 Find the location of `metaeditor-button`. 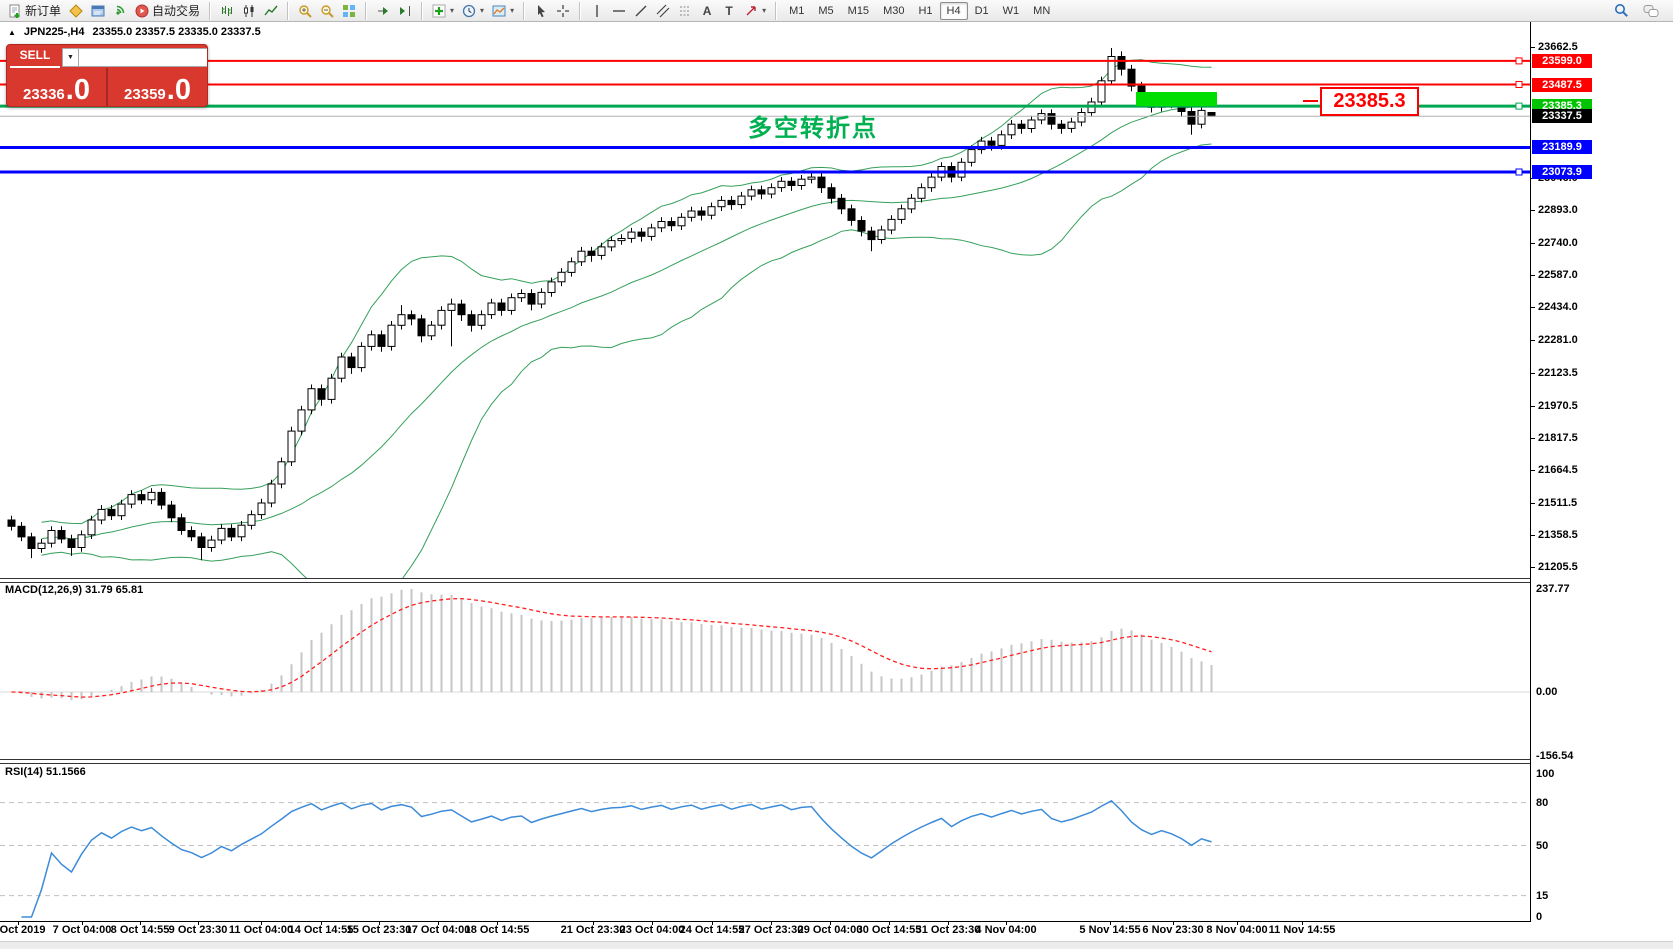

metaeditor-button is located at coordinates (98, 11).